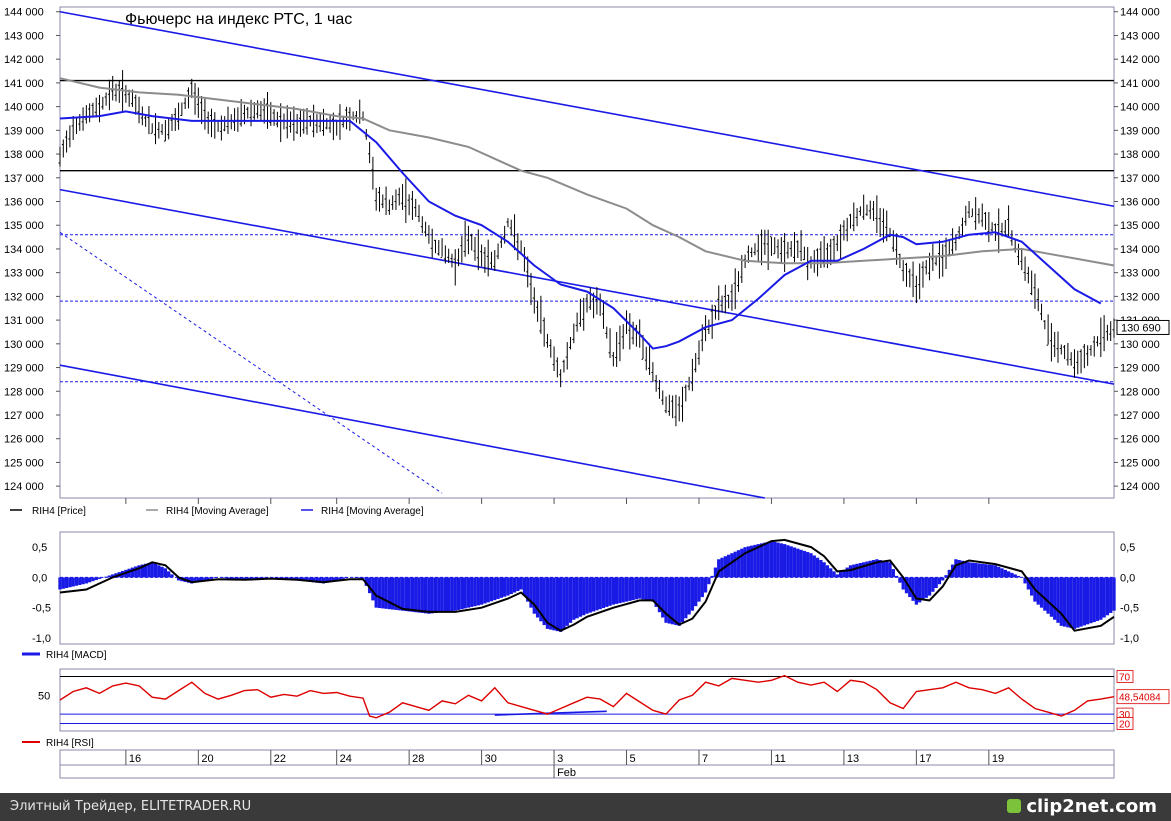  I want to click on y-tick-label-left: 131 000, so click(24, 321).